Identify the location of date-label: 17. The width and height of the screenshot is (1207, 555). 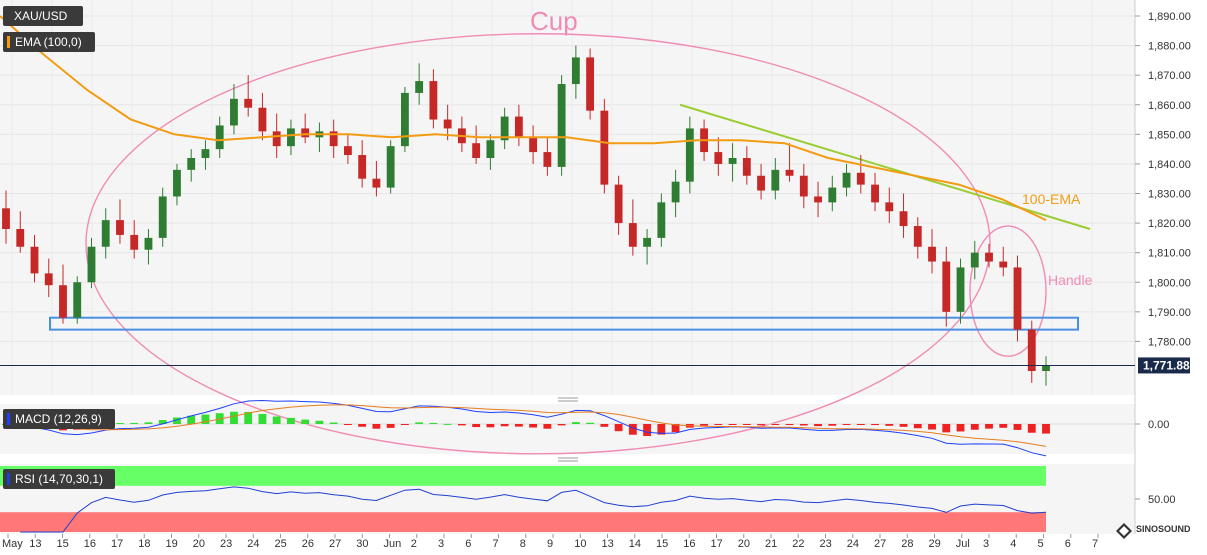
(717, 544).